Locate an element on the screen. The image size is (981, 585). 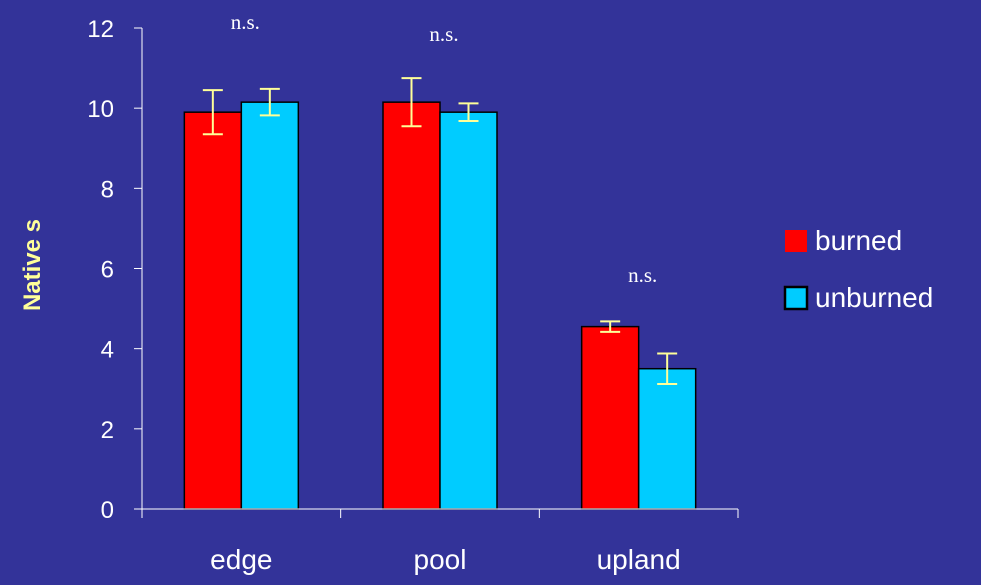
legend-item-unburned: unburned is located at coordinates (858, 297).